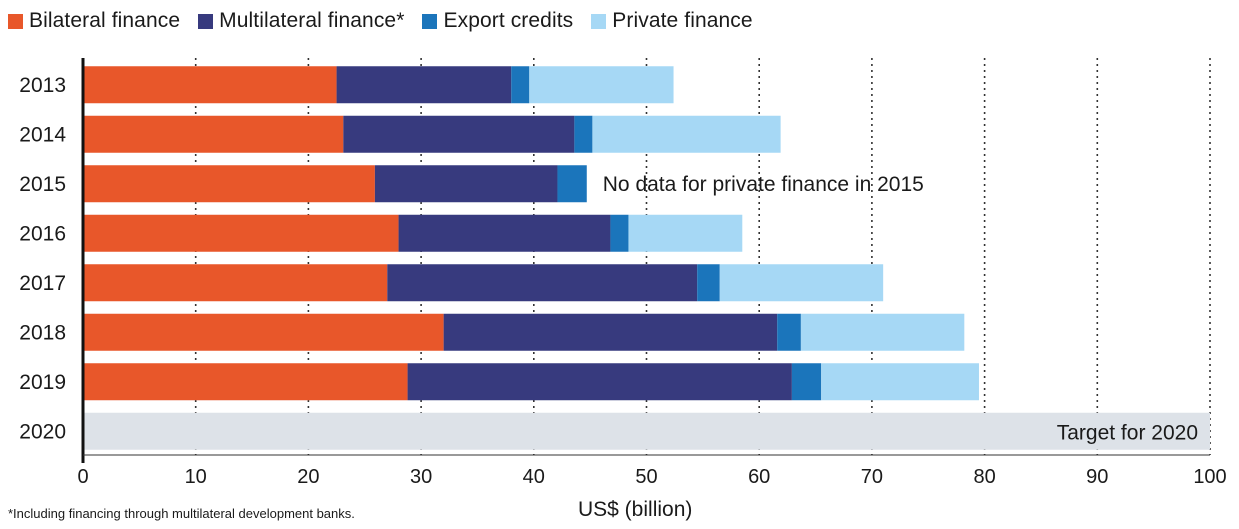 This screenshot has height=529, width=1239. What do you see at coordinates (882, 332) in the screenshot?
I see `bar-2018-private-finance` at bounding box center [882, 332].